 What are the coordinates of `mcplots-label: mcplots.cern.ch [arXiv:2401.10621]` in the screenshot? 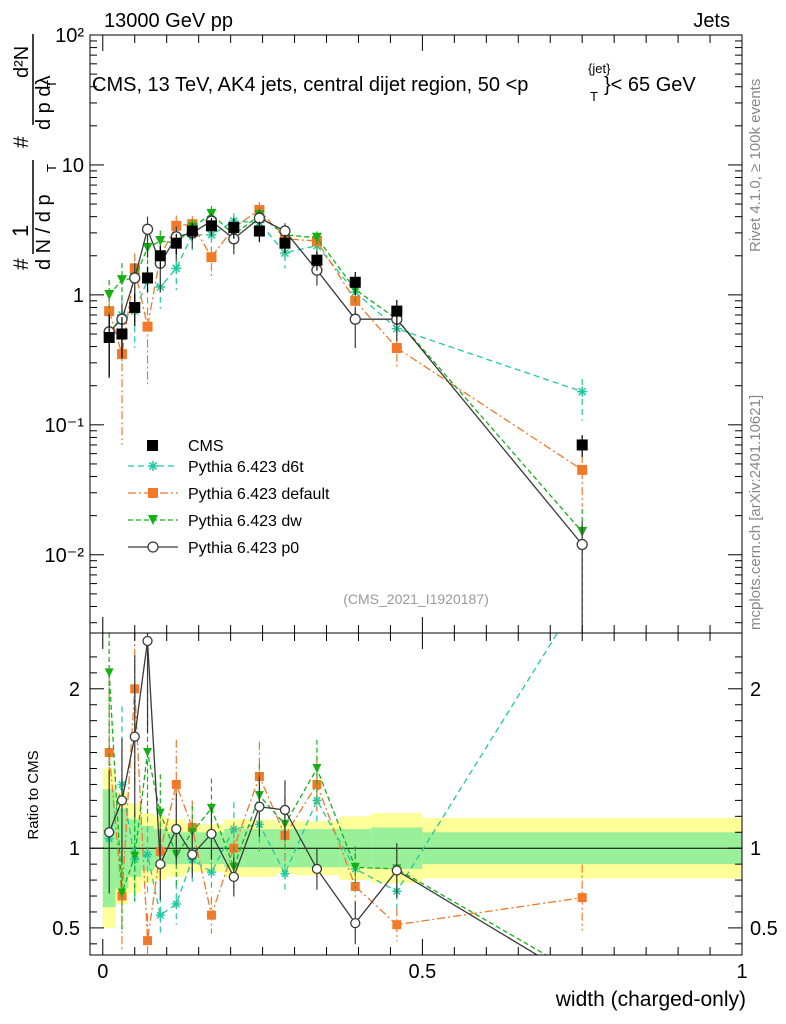 It's located at (755, 512).